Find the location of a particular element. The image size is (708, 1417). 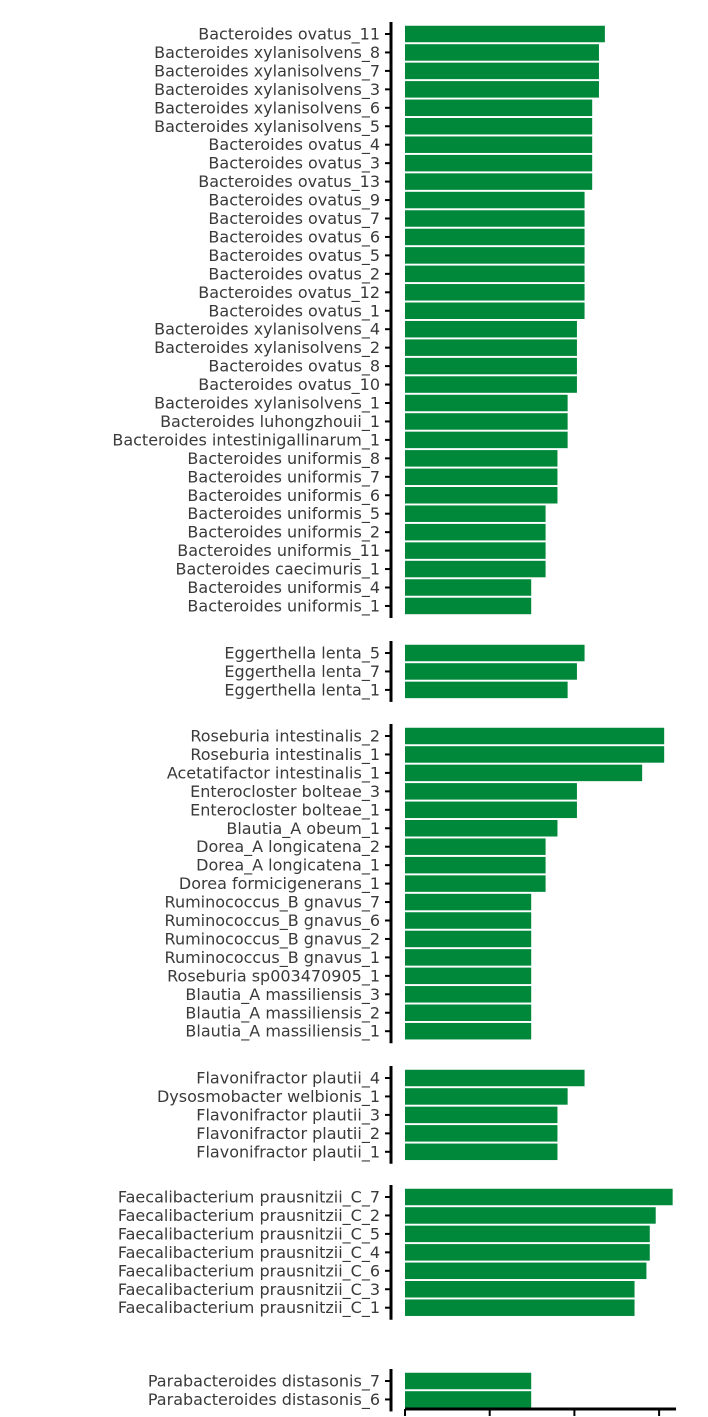

tick-label: Roseburia intestinalis_2 is located at coordinates (285, 737).